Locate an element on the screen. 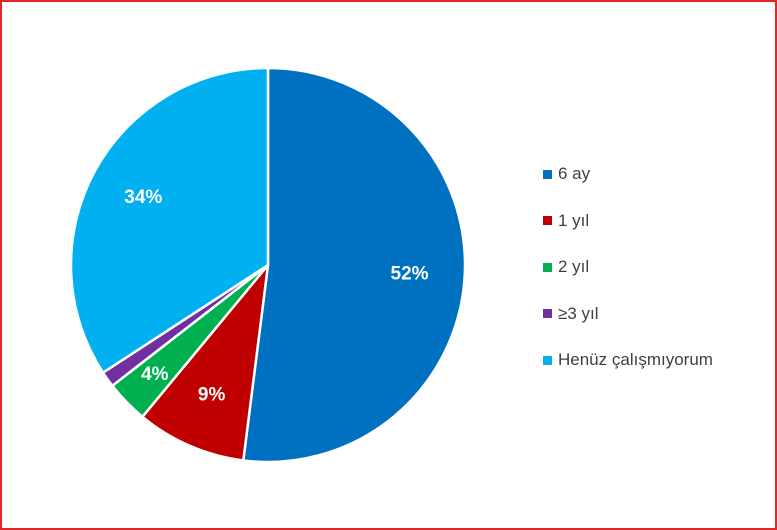  legend-item-henuz-calismiyorum: Henüz çalışmıyorum is located at coordinates (658, 360).